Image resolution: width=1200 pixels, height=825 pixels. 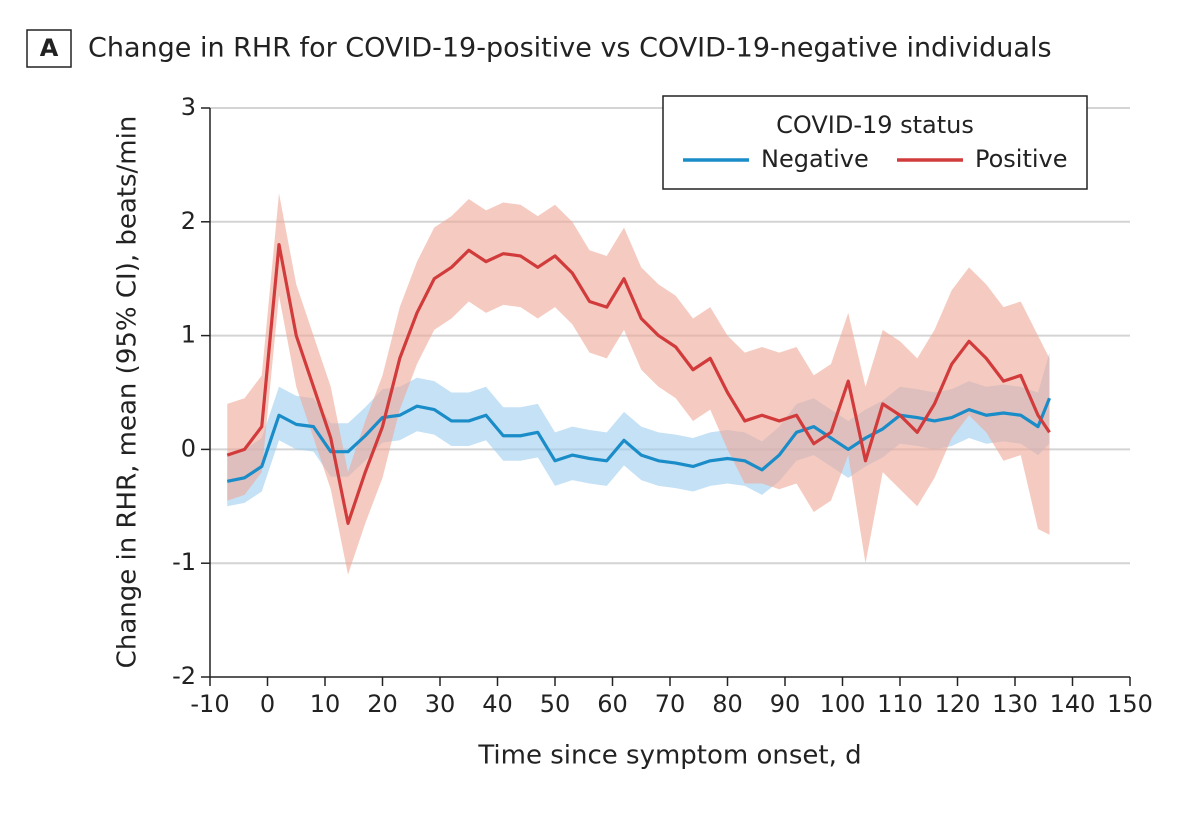 I want to click on x-tick-label: 90, so click(x=785, y=704).